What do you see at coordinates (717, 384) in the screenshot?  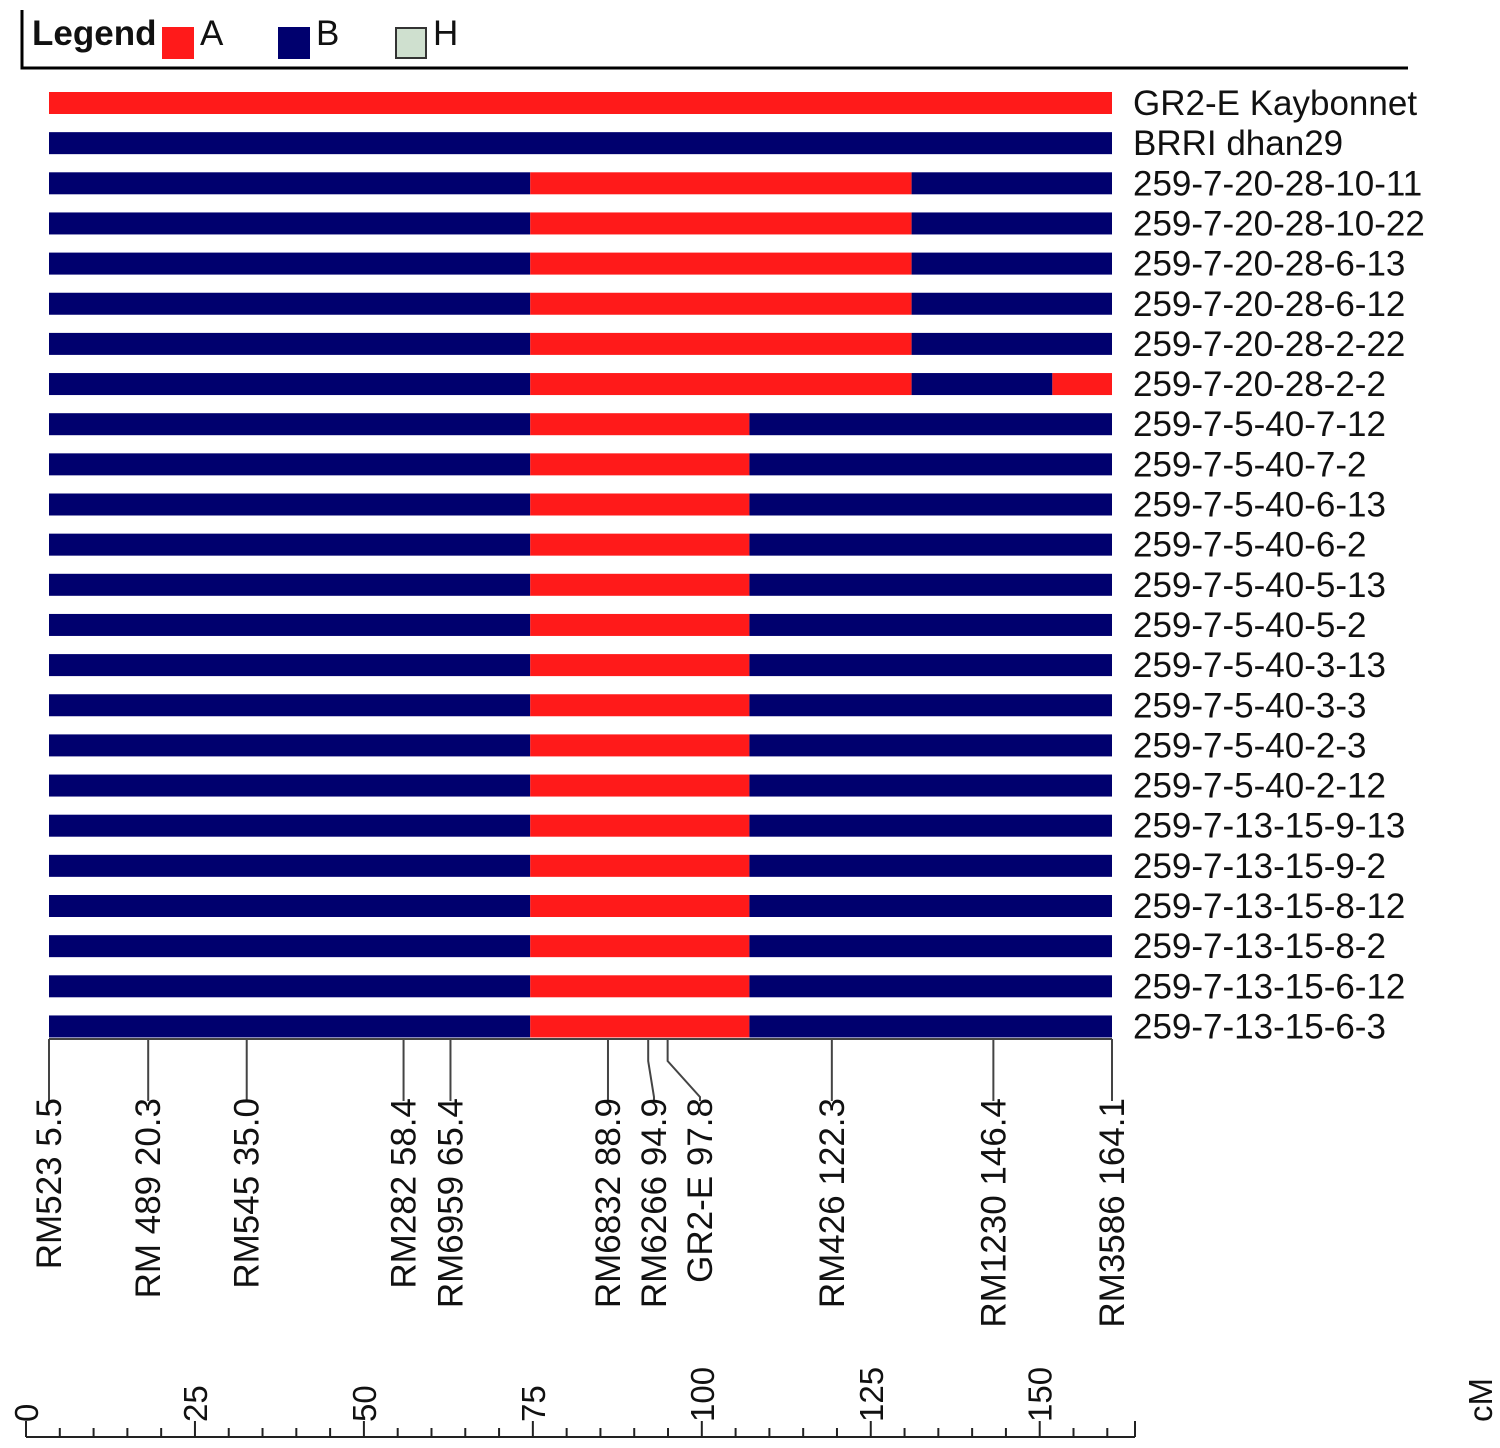 I see `genotype-row: 259-7-20-28-2-2` at bounding box center [717, 384].